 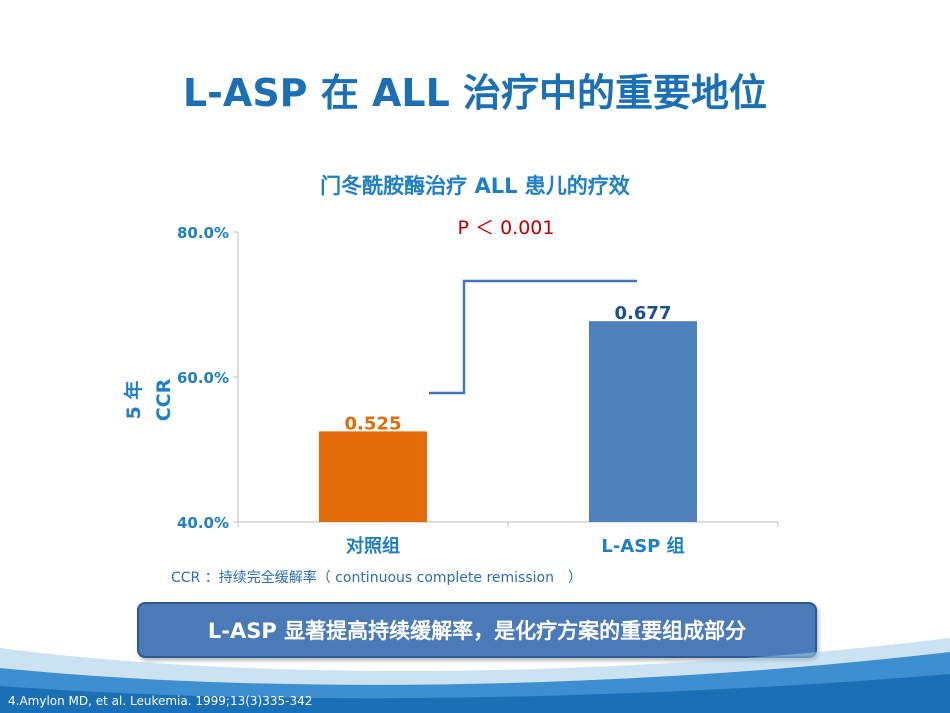 I want to click on y-tick-label: 80.0%, so click(x=203, y=233).